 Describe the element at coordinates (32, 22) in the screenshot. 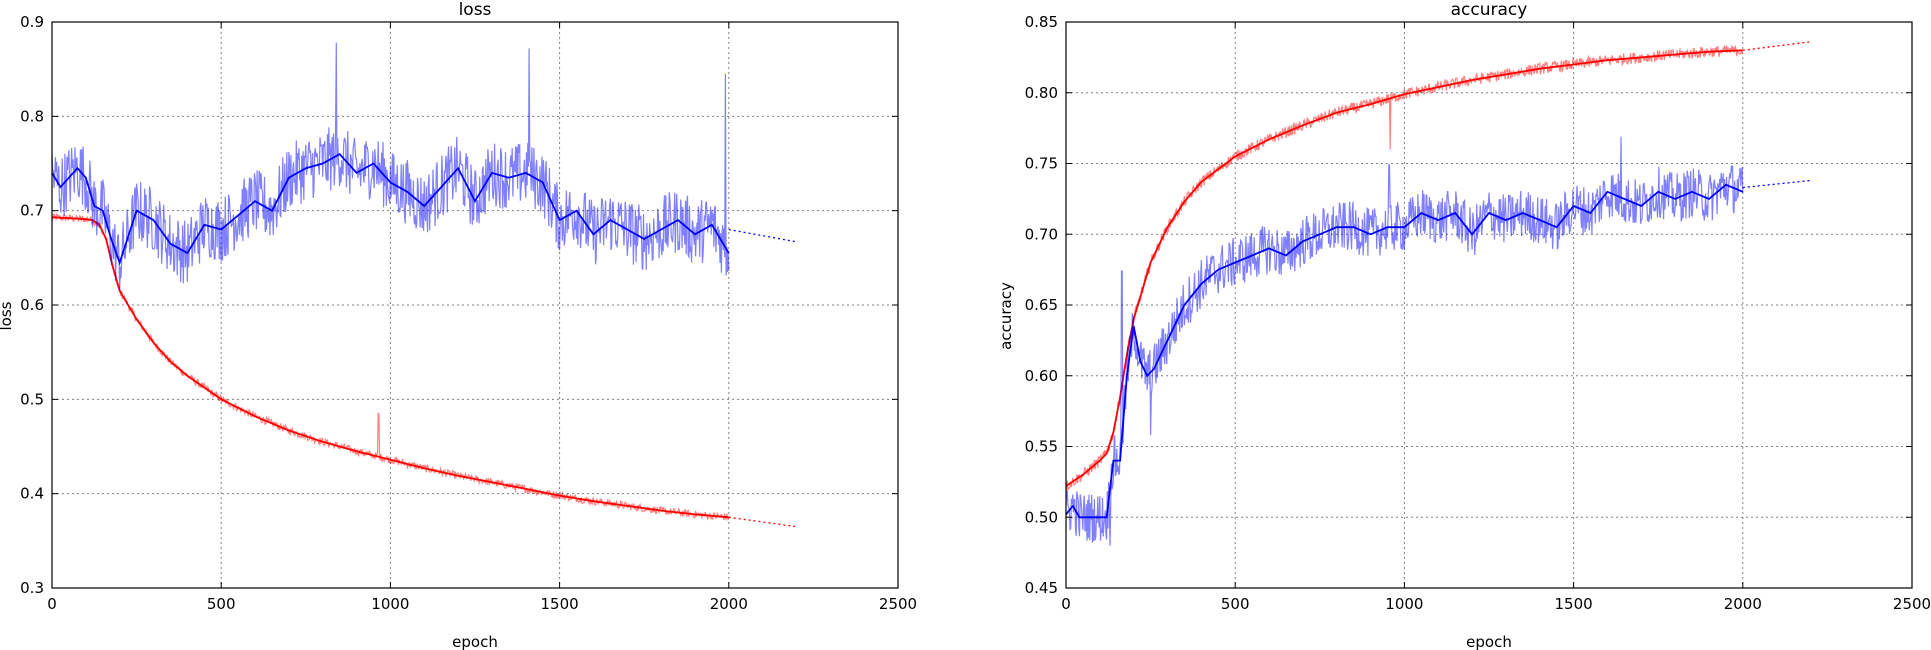

I see `loss-y-tick-label: 0.9` at that location.